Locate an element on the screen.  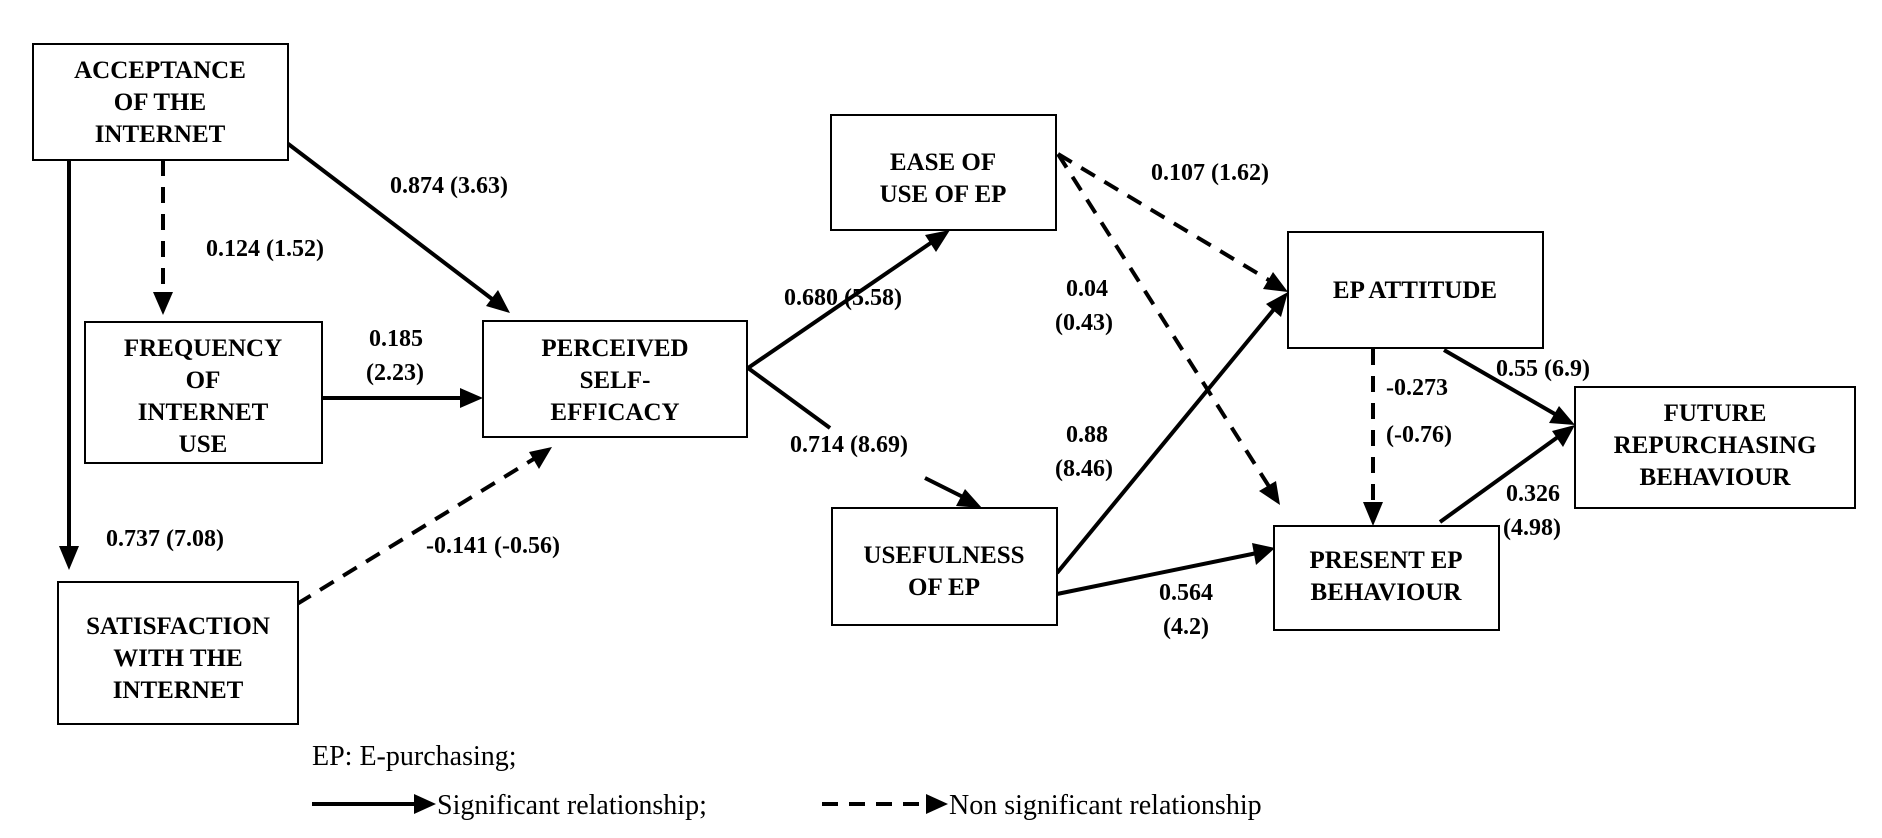
edge-satisfaction-self-efficacy is located at coordinates (417, 530).